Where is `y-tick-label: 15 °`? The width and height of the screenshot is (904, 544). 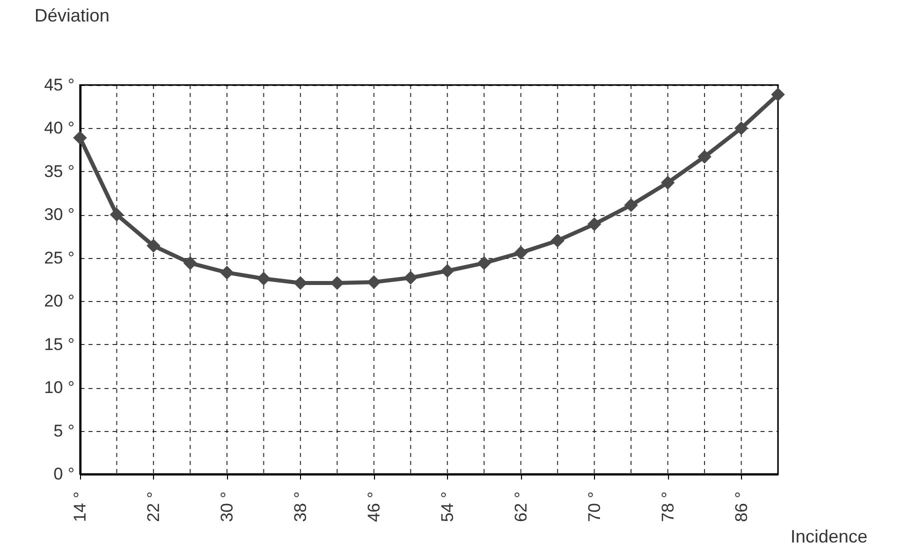
y-tick-label: 15 ° is located at coordinates (59, 344).